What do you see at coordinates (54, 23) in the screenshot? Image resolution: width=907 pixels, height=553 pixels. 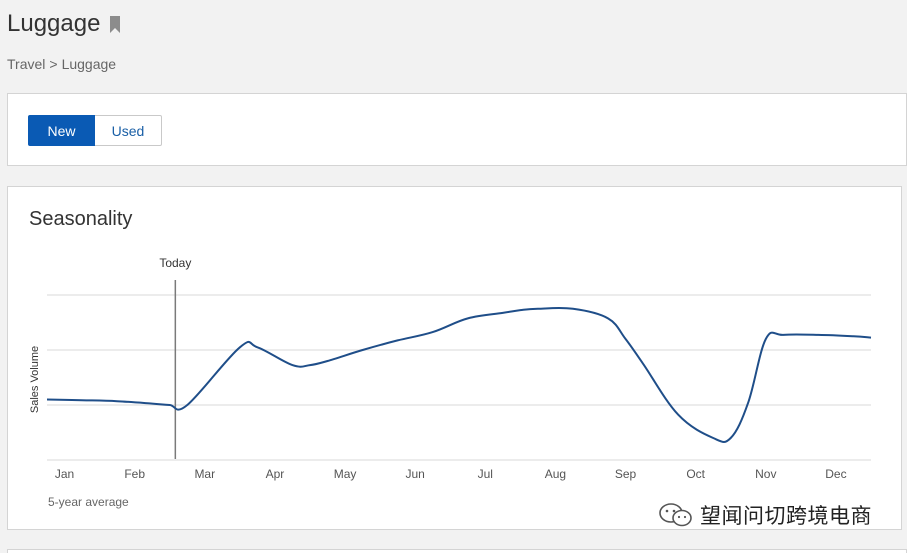 I see `page-title: Luggage` at bounding box center [54, 23].